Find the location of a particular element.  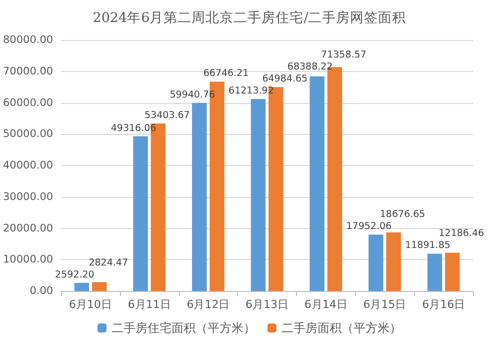

x-tick-label: 6月12日 is located at coordinates (208, 304).